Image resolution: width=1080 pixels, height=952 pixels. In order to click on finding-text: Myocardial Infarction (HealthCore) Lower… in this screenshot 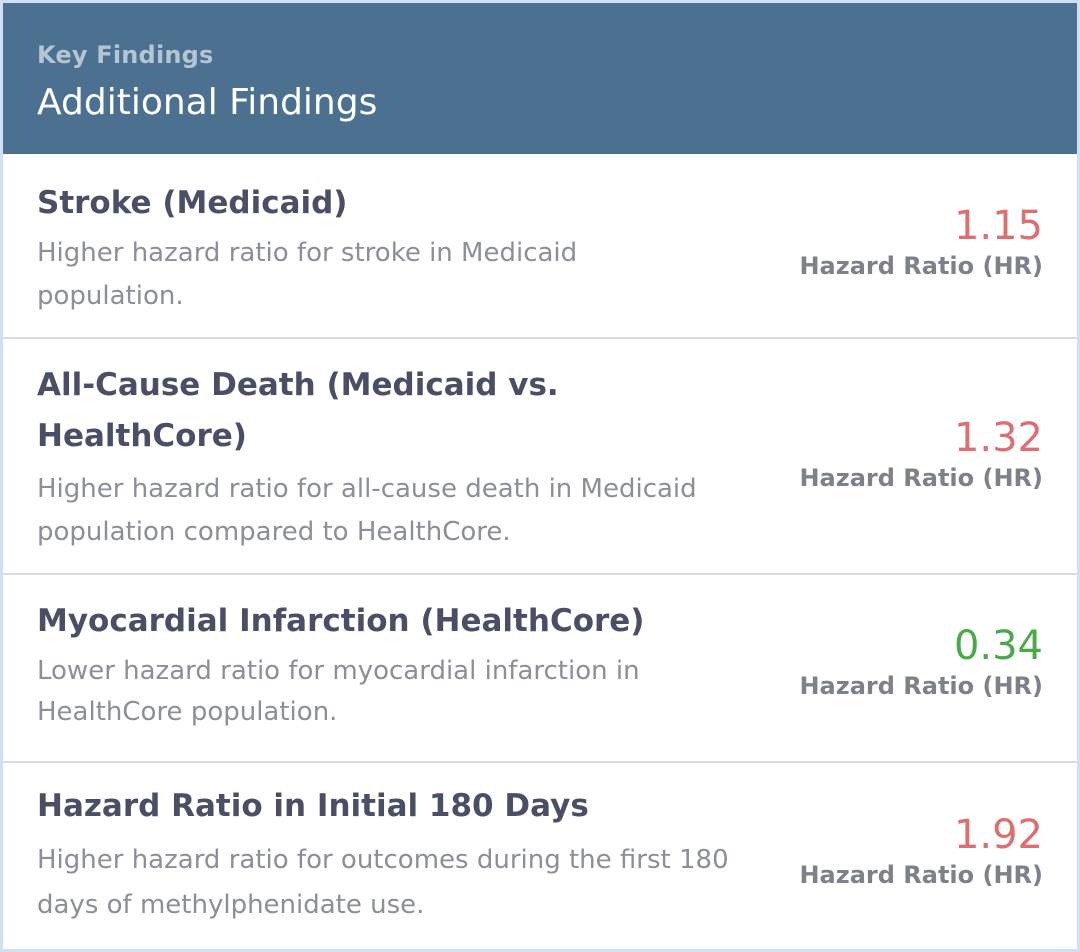, I will do `click(387, 664)`.